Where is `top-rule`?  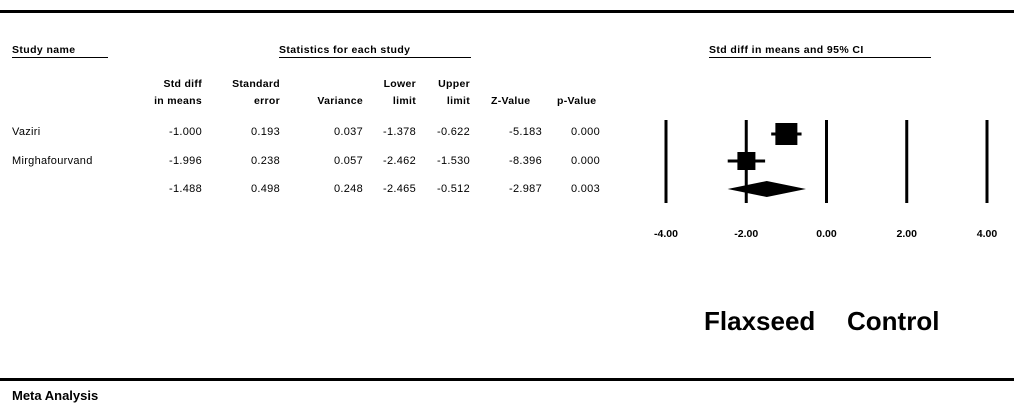
top-rule is located at coordinates (507, 11).